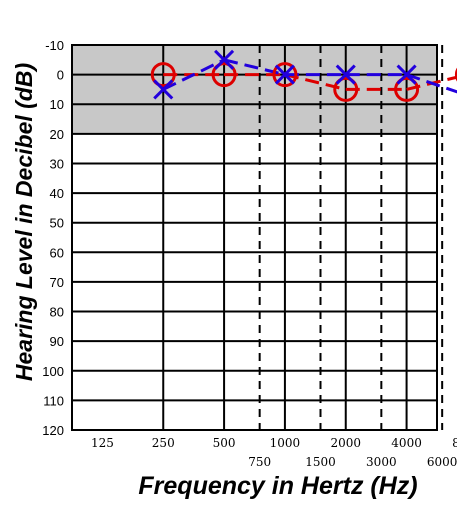  Describe the element at coordinates (320, 462) in the screenshot. I see `x-tick-label-minor: 1500` at that location.